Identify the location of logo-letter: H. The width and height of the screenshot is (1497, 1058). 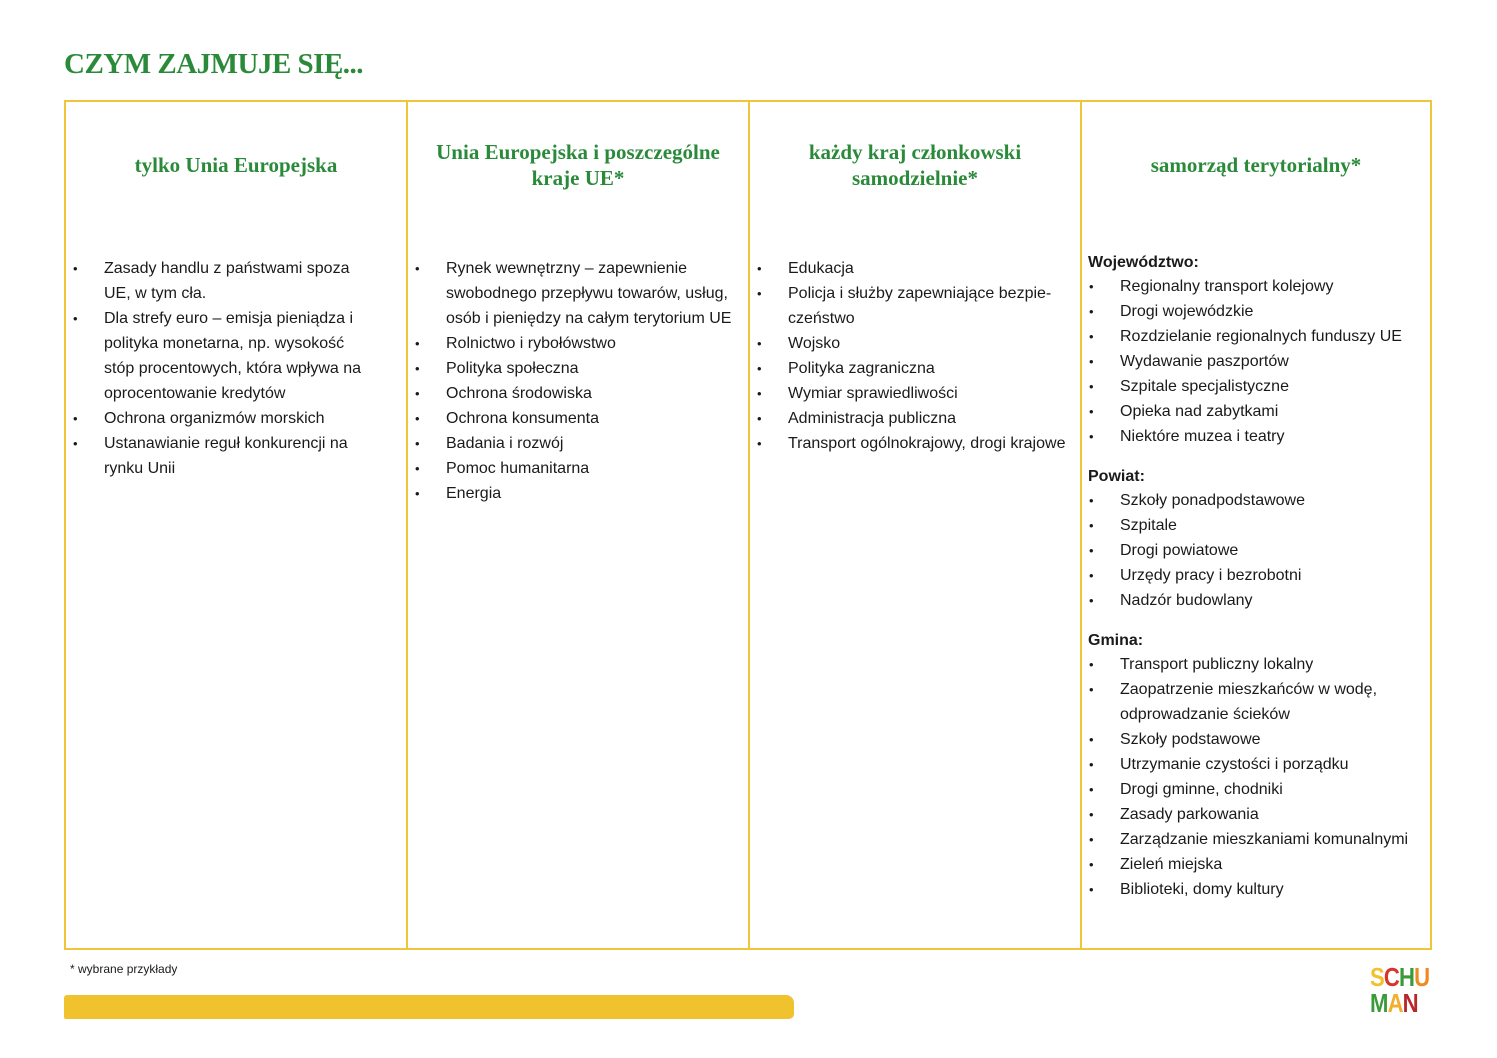
(1407, 977).